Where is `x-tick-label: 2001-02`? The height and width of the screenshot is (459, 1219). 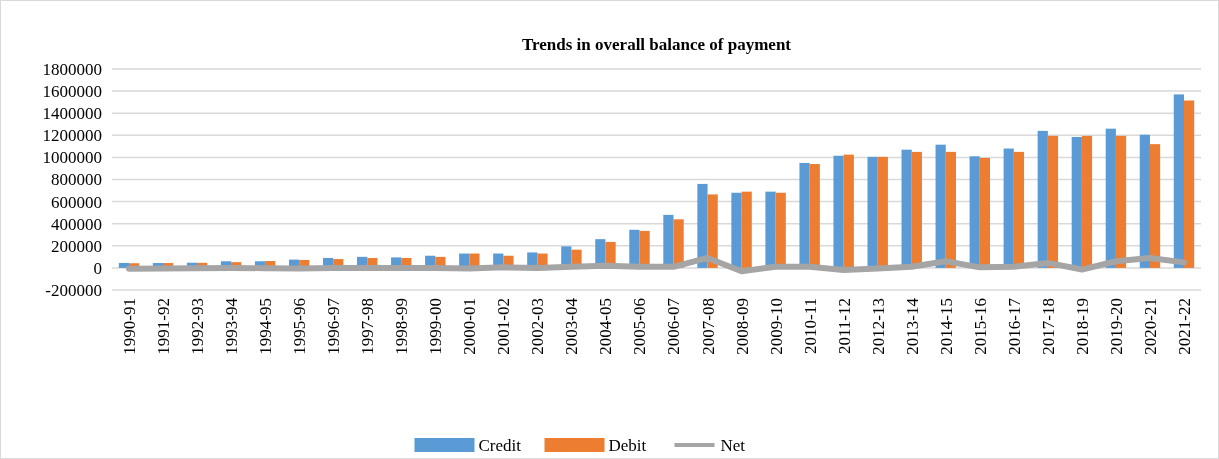 x-tick-label: 2001-02 is located at coordinates (504, 326).